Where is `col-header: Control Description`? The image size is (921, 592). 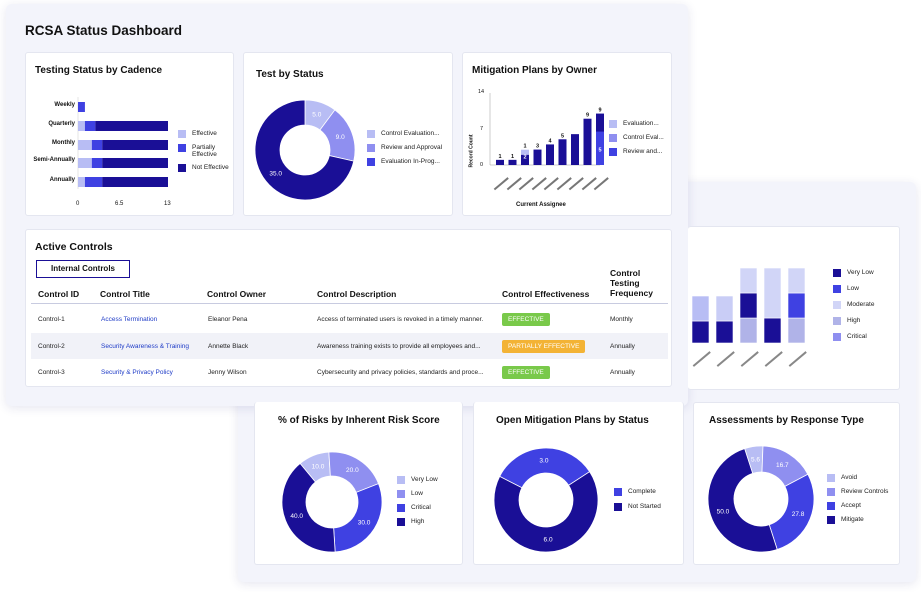
col-header: Control Description is located at coordinates (357, 294).